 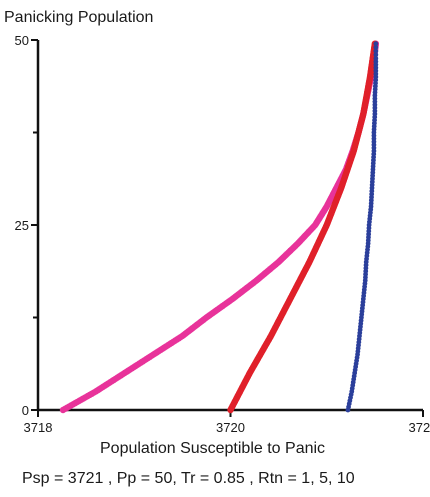 What do you see at coordinates (22, 225) in the screenshot?
I see `y-tick-label: 25` at bounding box center [22, 225].